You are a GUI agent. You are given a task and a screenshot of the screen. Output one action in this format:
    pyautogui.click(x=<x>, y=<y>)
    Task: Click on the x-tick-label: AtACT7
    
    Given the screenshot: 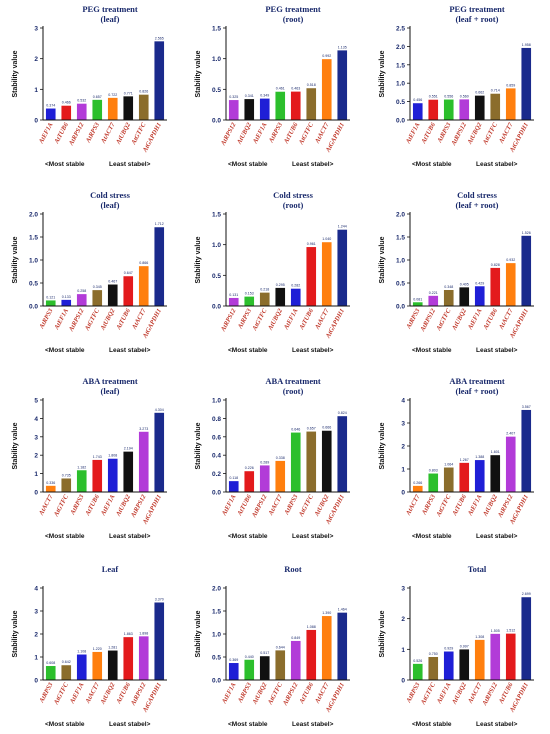 What is the action you would take?
    pyautogui.click(x=275, y=505)
    